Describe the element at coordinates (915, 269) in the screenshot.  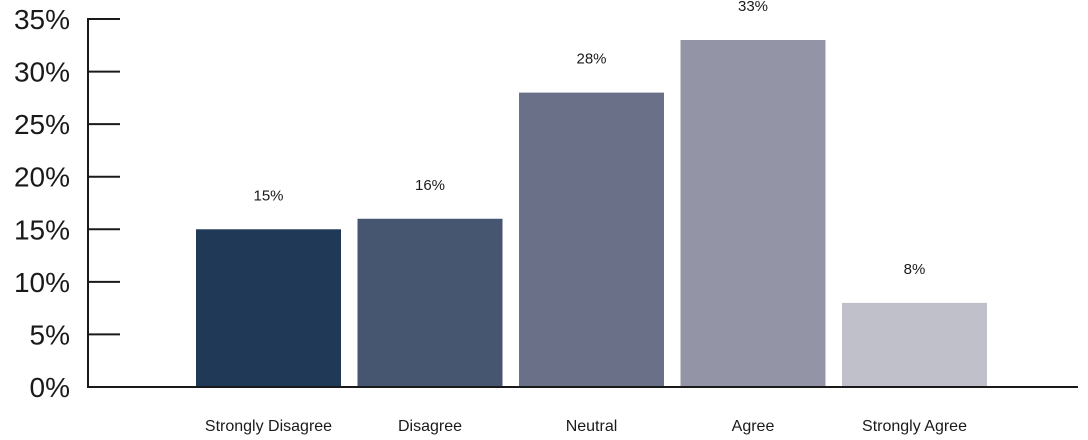
I see `data-label: 8%` at that location.